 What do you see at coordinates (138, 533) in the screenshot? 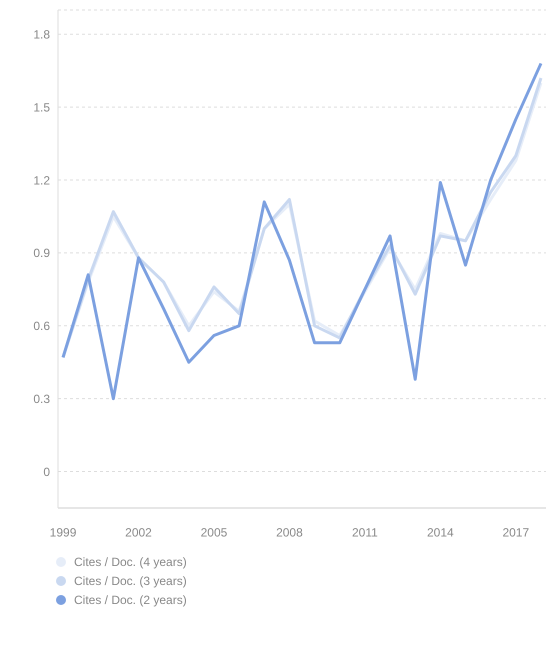
I see `x-tick-label: 2002` at bounding box center [138, 533].